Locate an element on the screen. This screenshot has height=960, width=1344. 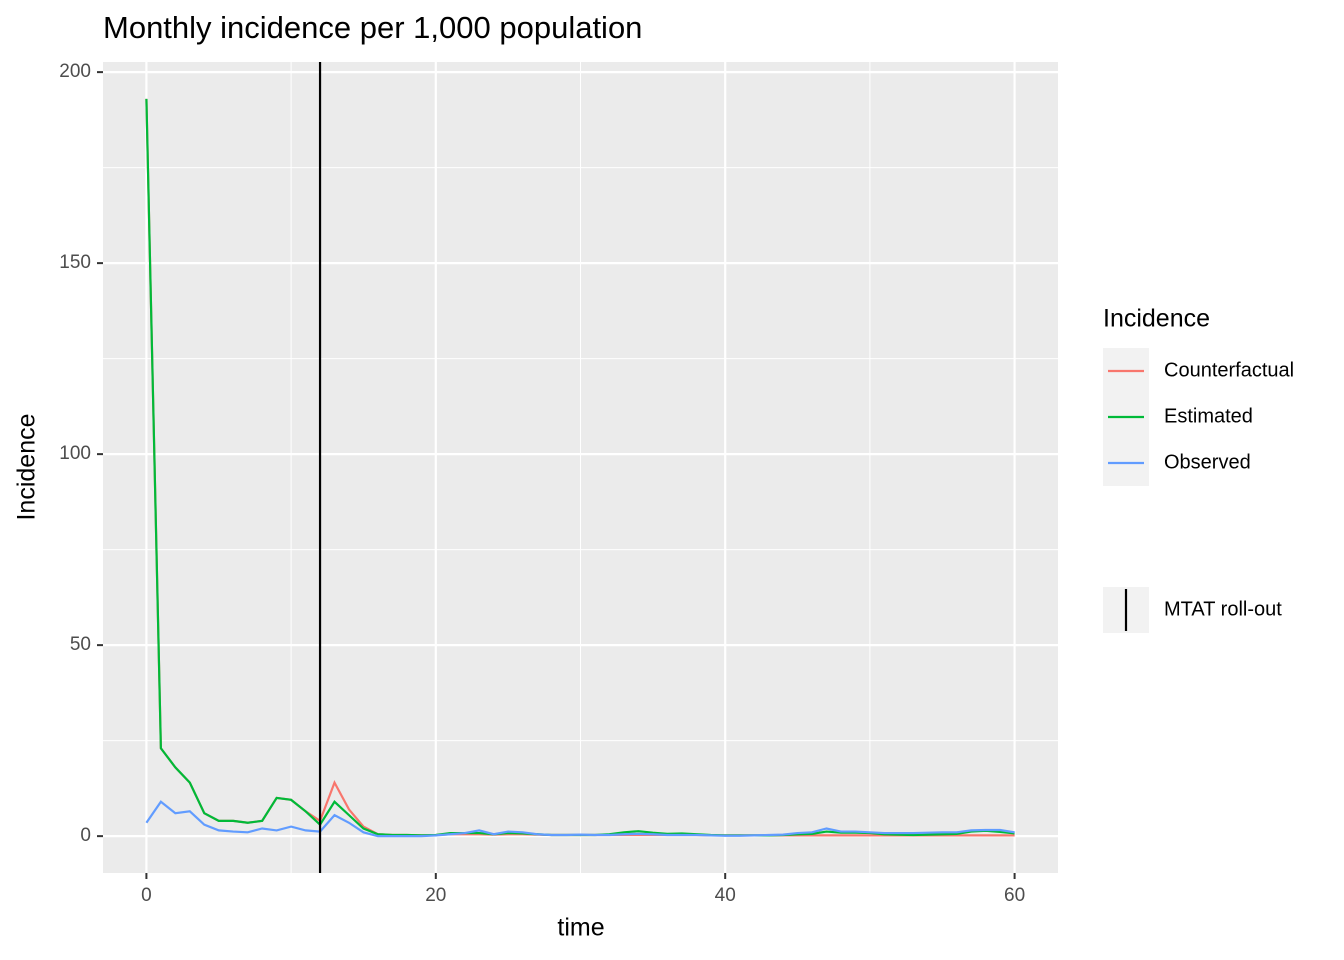
legend-label: Counterfactual is located at coordinates (1229, 370).